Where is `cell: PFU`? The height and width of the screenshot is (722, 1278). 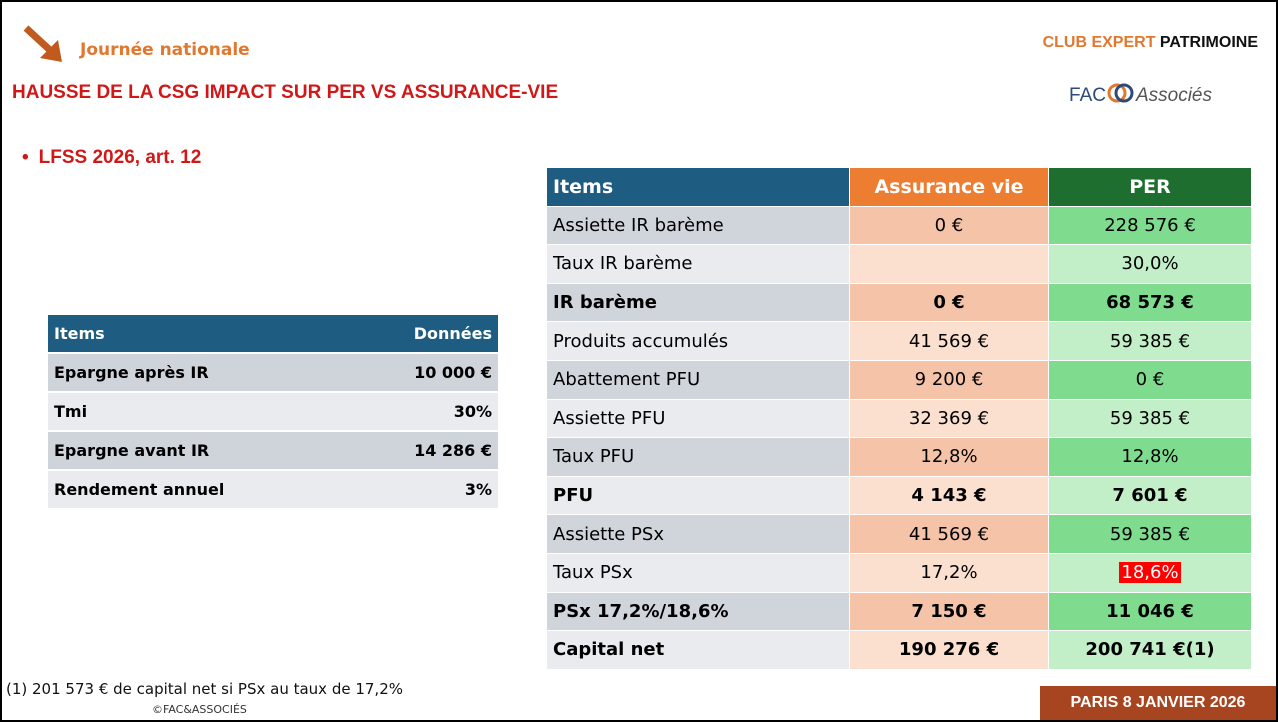 cell: PFU is located at coordinates (698, 495).